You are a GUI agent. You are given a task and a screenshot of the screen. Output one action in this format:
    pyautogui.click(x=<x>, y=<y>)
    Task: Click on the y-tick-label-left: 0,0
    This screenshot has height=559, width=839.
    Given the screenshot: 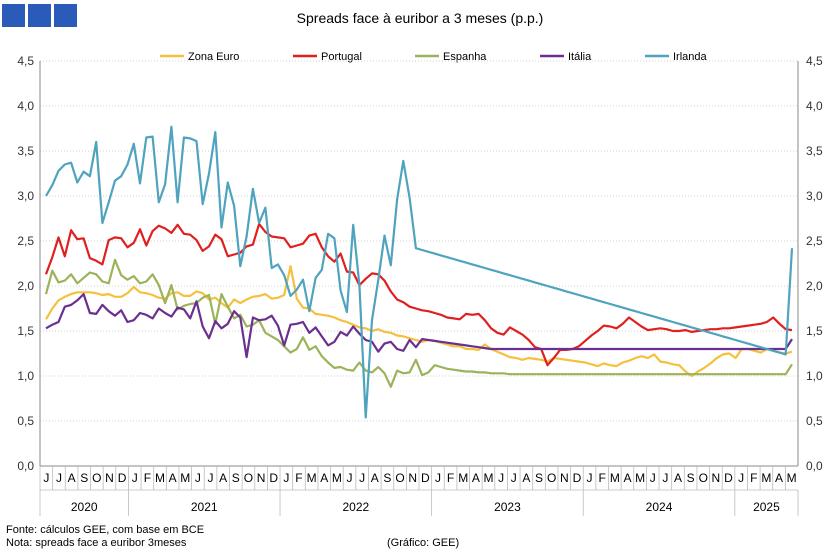 What is the action you would take?
    pyautogui.click(x=25, y=466)
    